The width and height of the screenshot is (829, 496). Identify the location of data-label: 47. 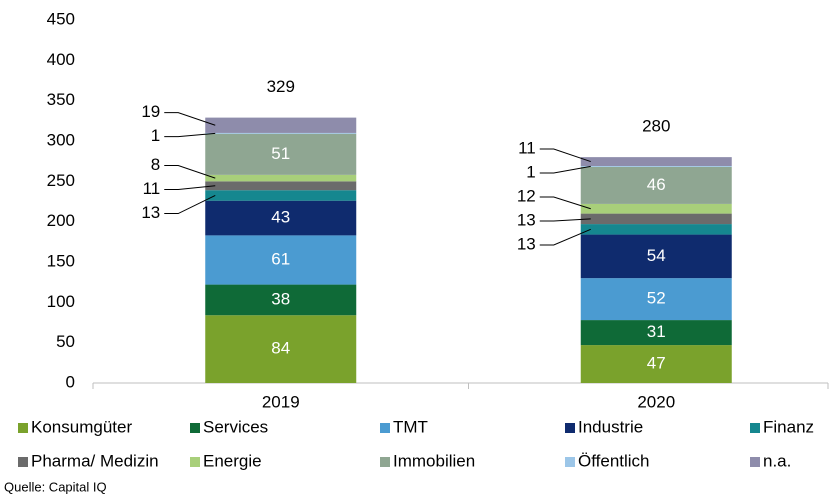
(656, 363).